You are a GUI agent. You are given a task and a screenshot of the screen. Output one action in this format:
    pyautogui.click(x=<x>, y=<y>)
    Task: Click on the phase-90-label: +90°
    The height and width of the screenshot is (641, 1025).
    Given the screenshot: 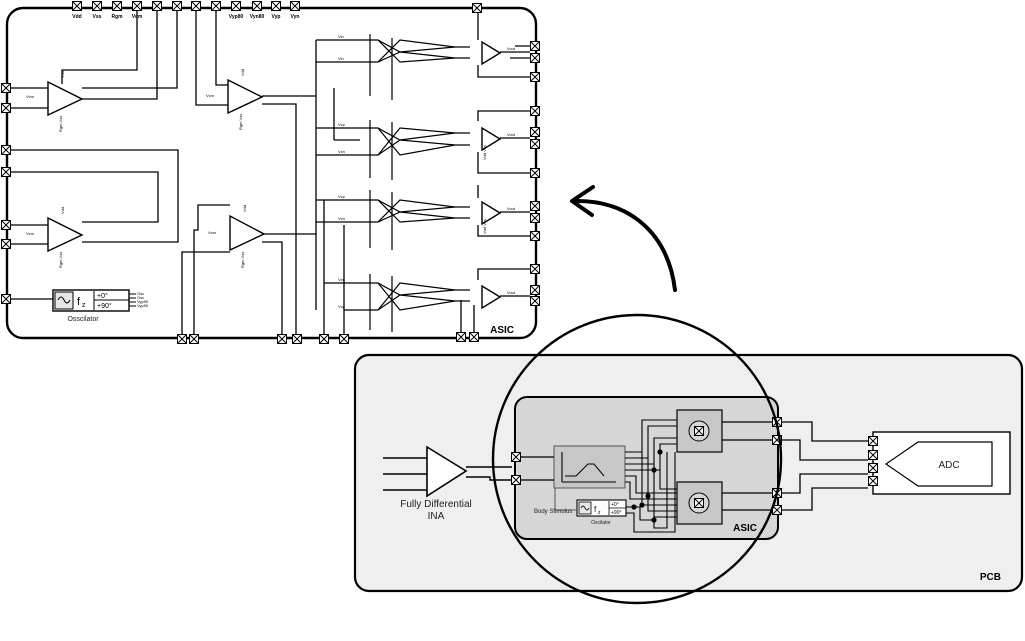 What is the action you would take?
    pyautogui.click(x=104, y=306)
    